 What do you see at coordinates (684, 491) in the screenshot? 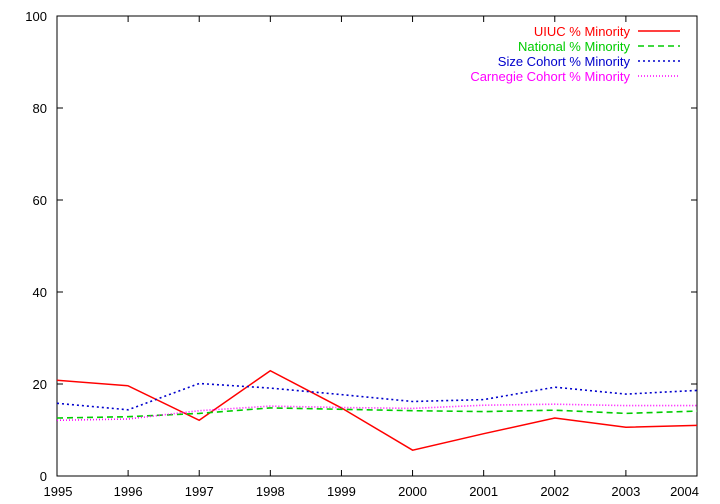
I see `x-tick-label: 2004` at bounding box center [684, 491].